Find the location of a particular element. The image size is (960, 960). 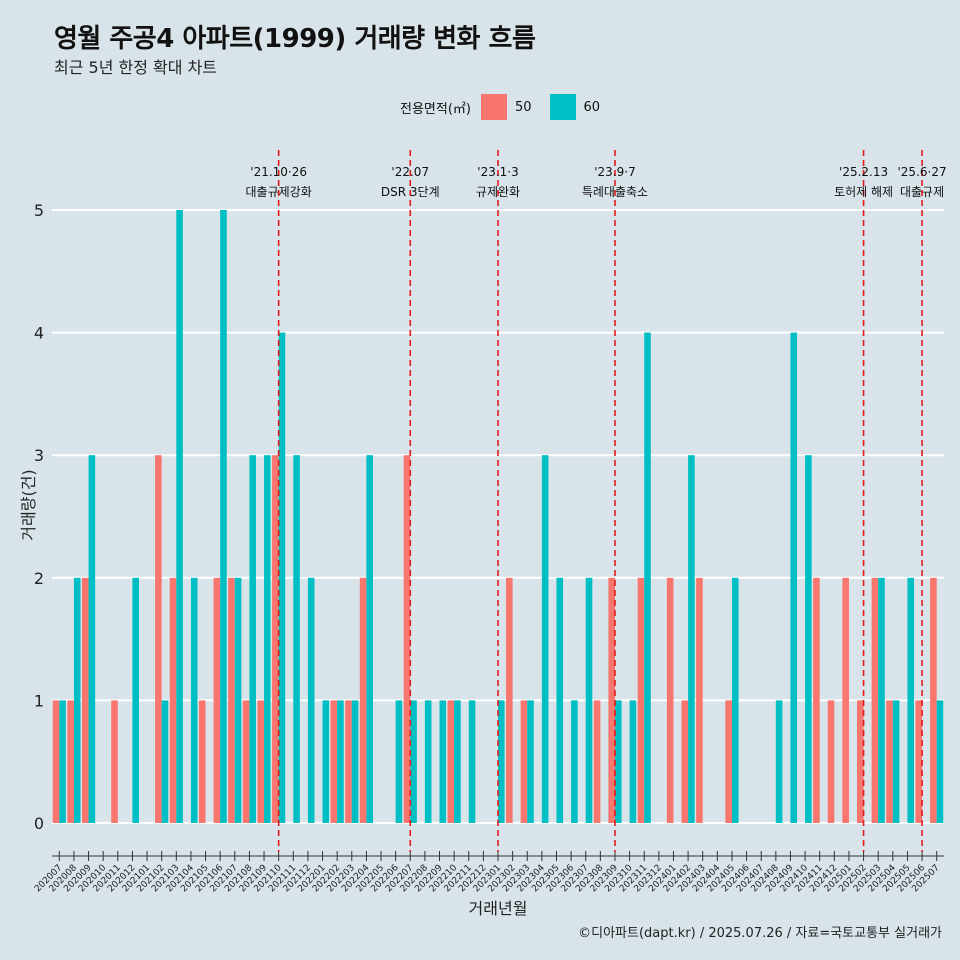

event-label: 토허제 해제 is located at coordinates (863, 192).